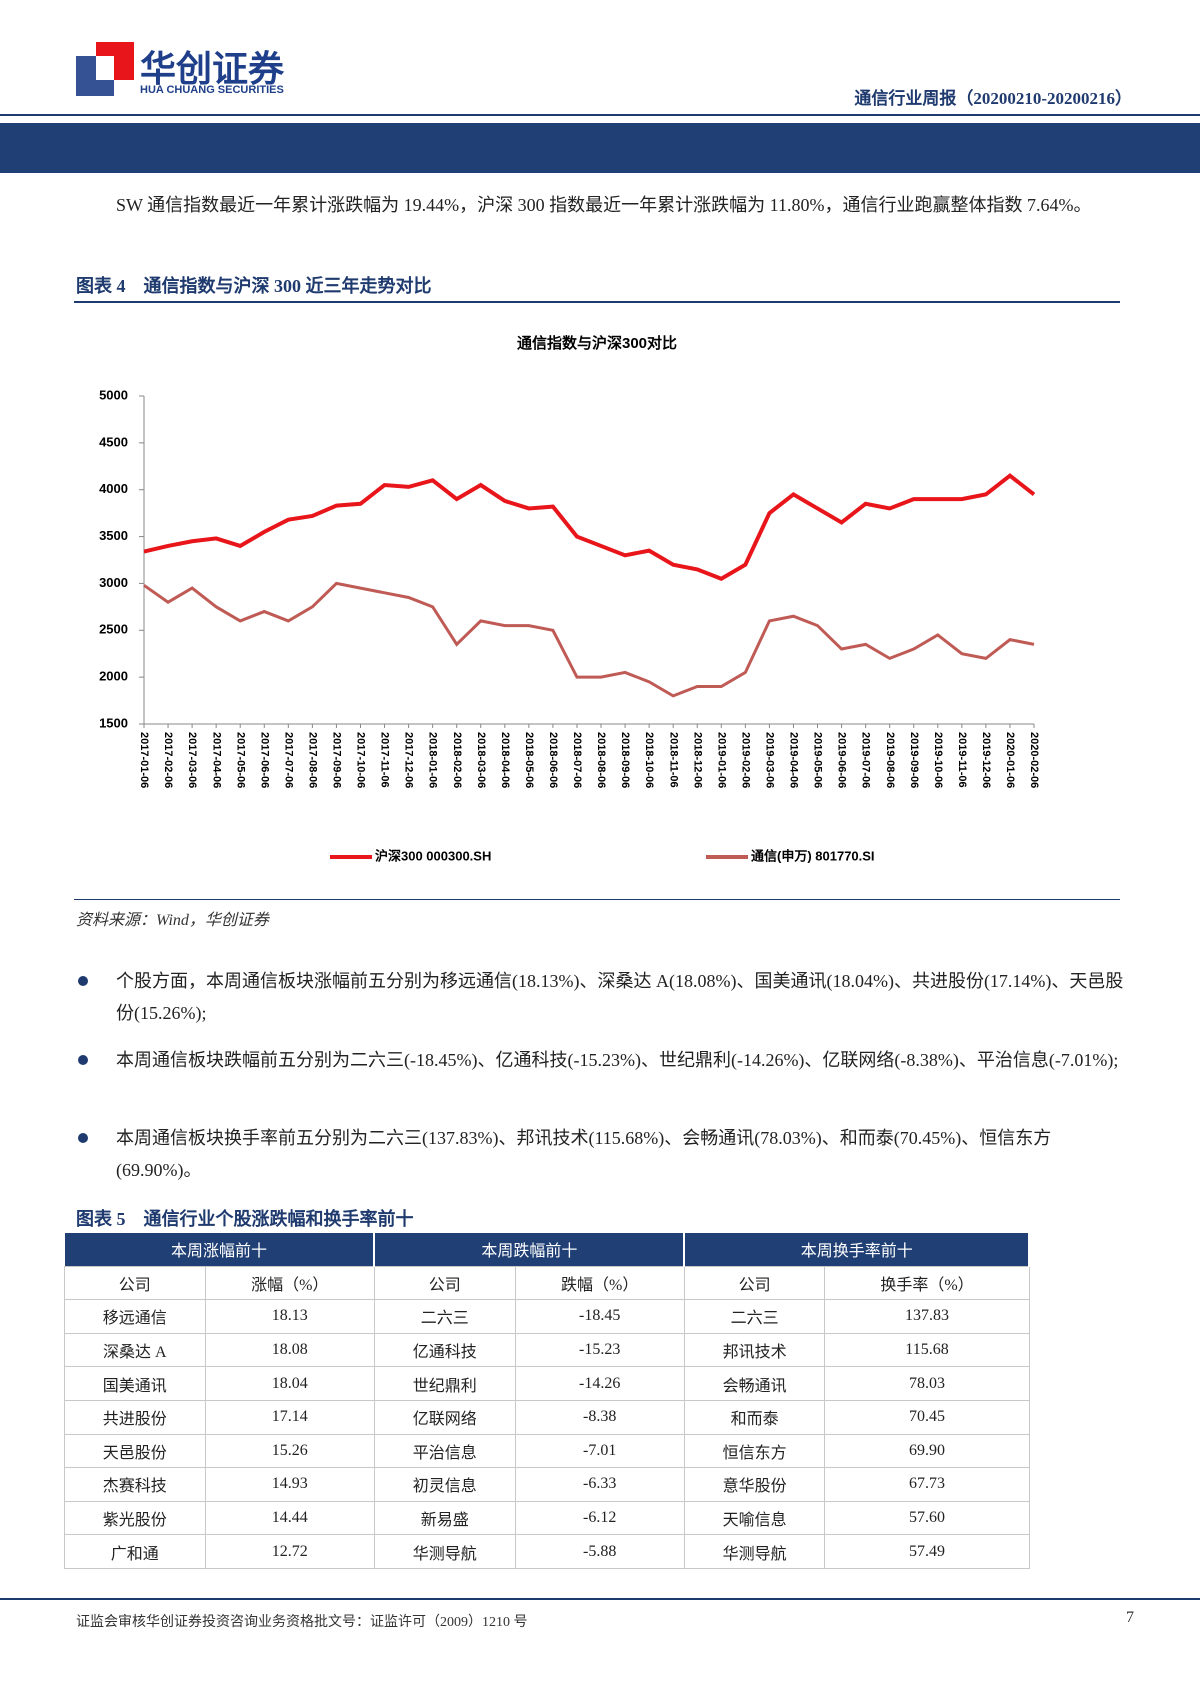  Describe the element at coordinates (927, 1383) in the screenshot. I see `table-cell: 78.03` at that location.